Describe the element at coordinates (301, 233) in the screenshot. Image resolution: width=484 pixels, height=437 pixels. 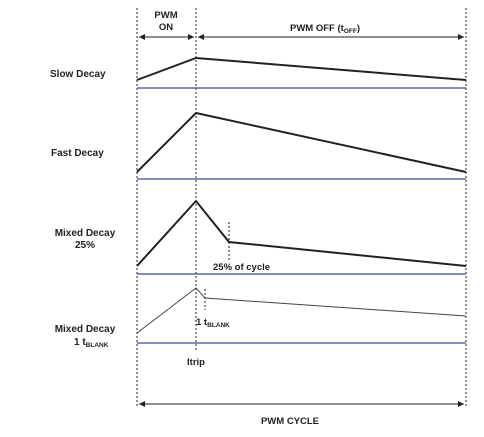
I see `mixed-decay-25-waveform` at that location.